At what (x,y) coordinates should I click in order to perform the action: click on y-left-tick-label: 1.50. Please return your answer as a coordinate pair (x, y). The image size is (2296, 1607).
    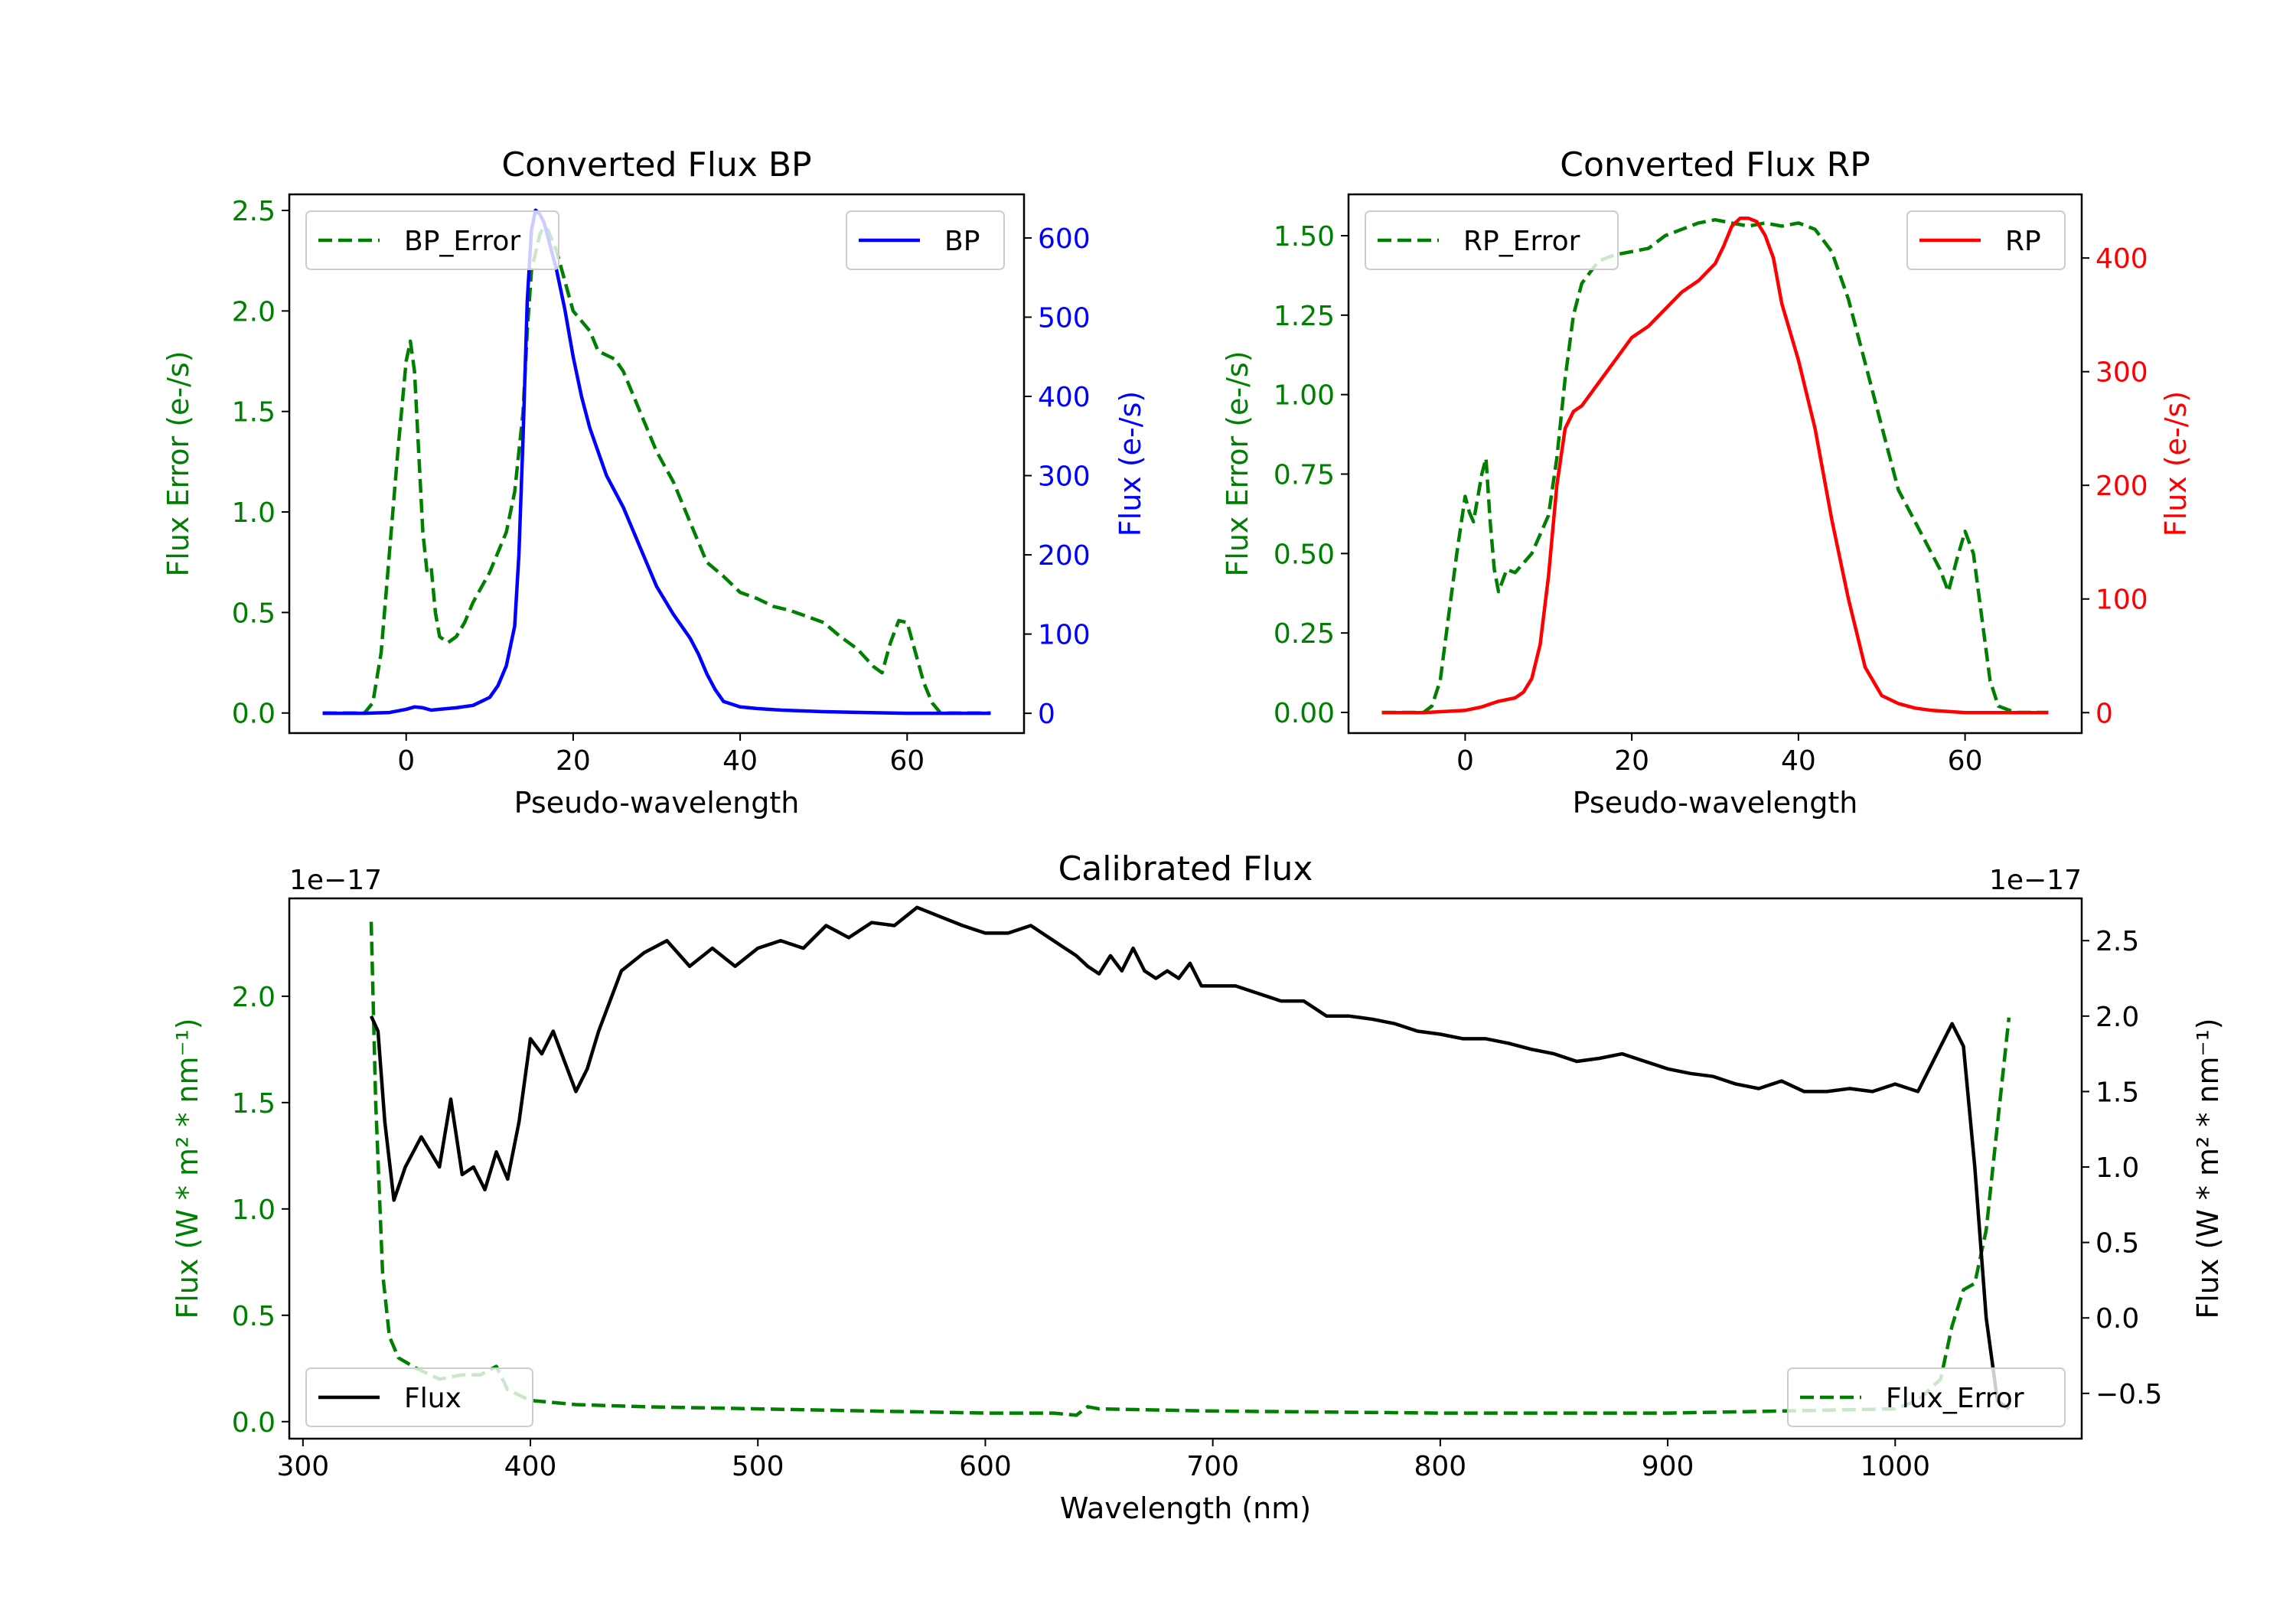
    Looking at the image, I should click on (1304, 237).